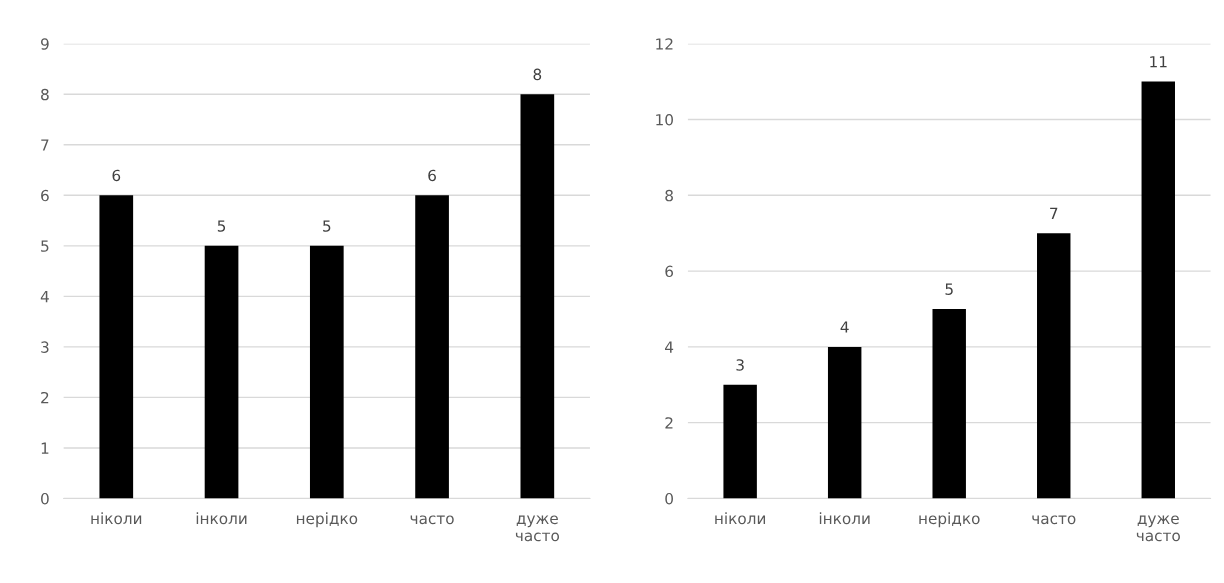 The image size is (1224, 583). What do you see at coordinates (1158, 62) in the screenshot?
I see `data-label: 11` at bounding box center [1158, 62].